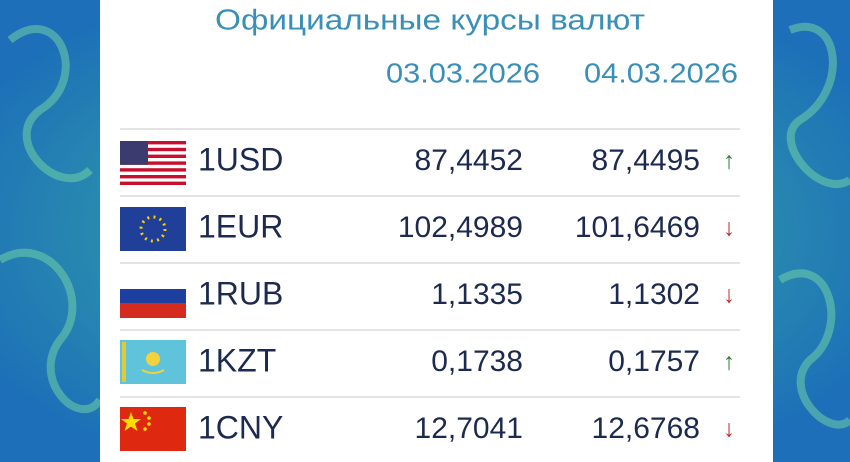  I want to click on column-header: 04.03.2026, so click(661, 72).